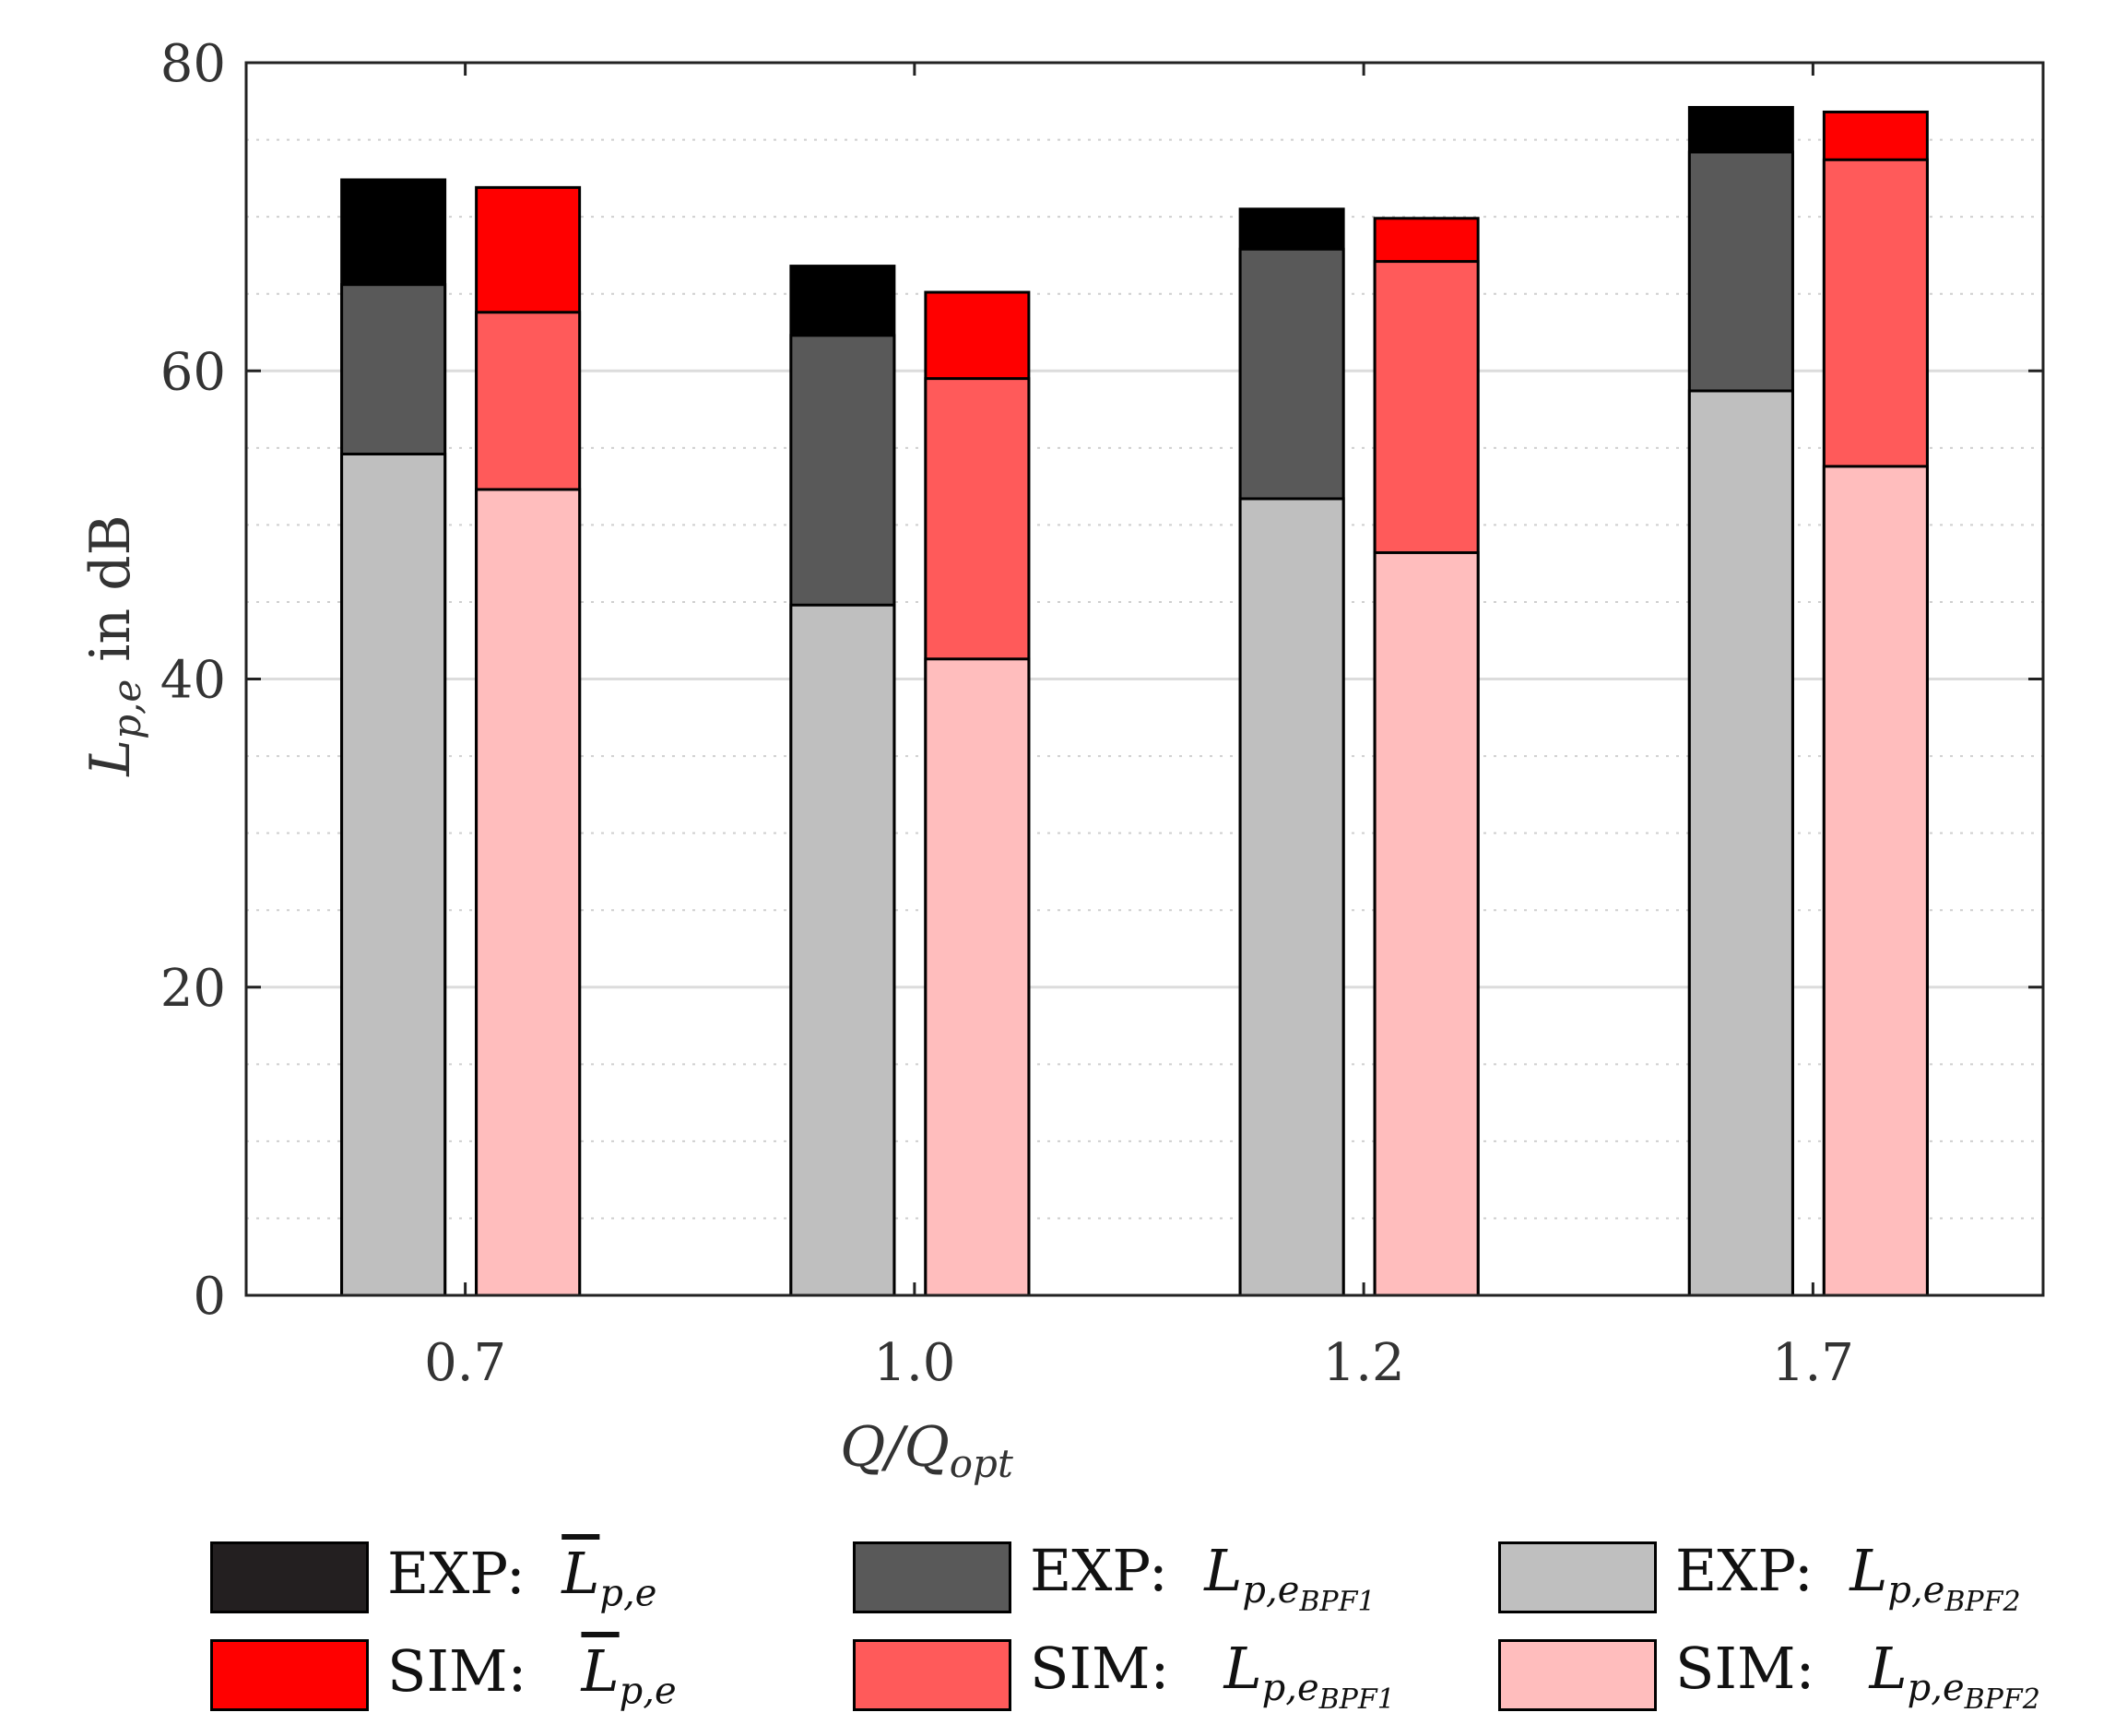 Image resolution: width=2127 pixels, height=1736 pixels. What do you see at coordinates (193, 64) in the screenshot?
I see `y-tick-label: 80` at bounding box center [193, 64].